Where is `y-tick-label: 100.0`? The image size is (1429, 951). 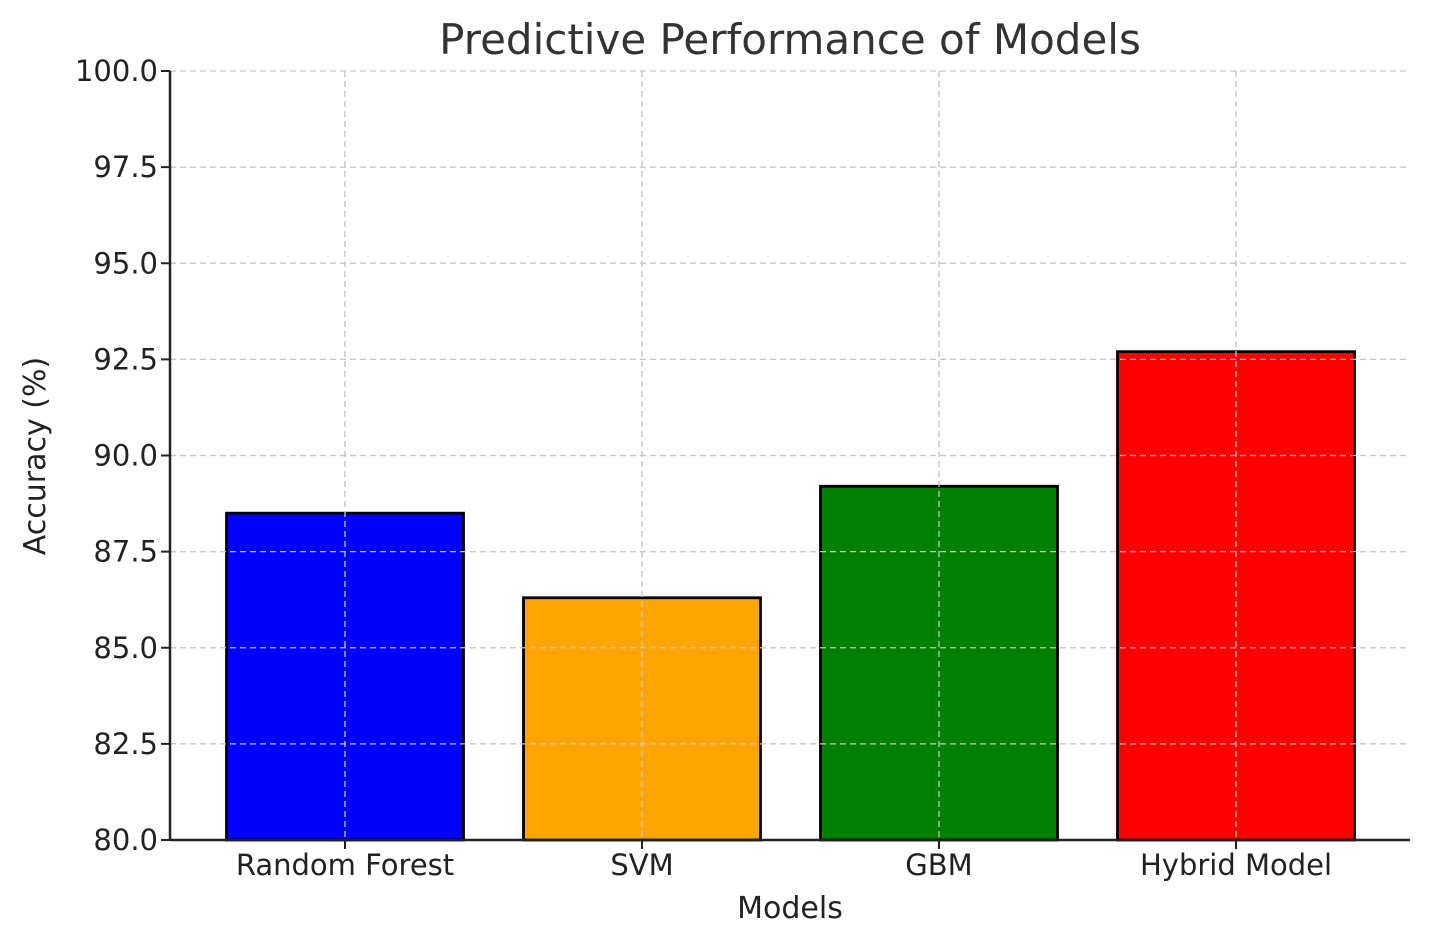
y-tick-label: 100.0 is located at coordinates (116, 71).